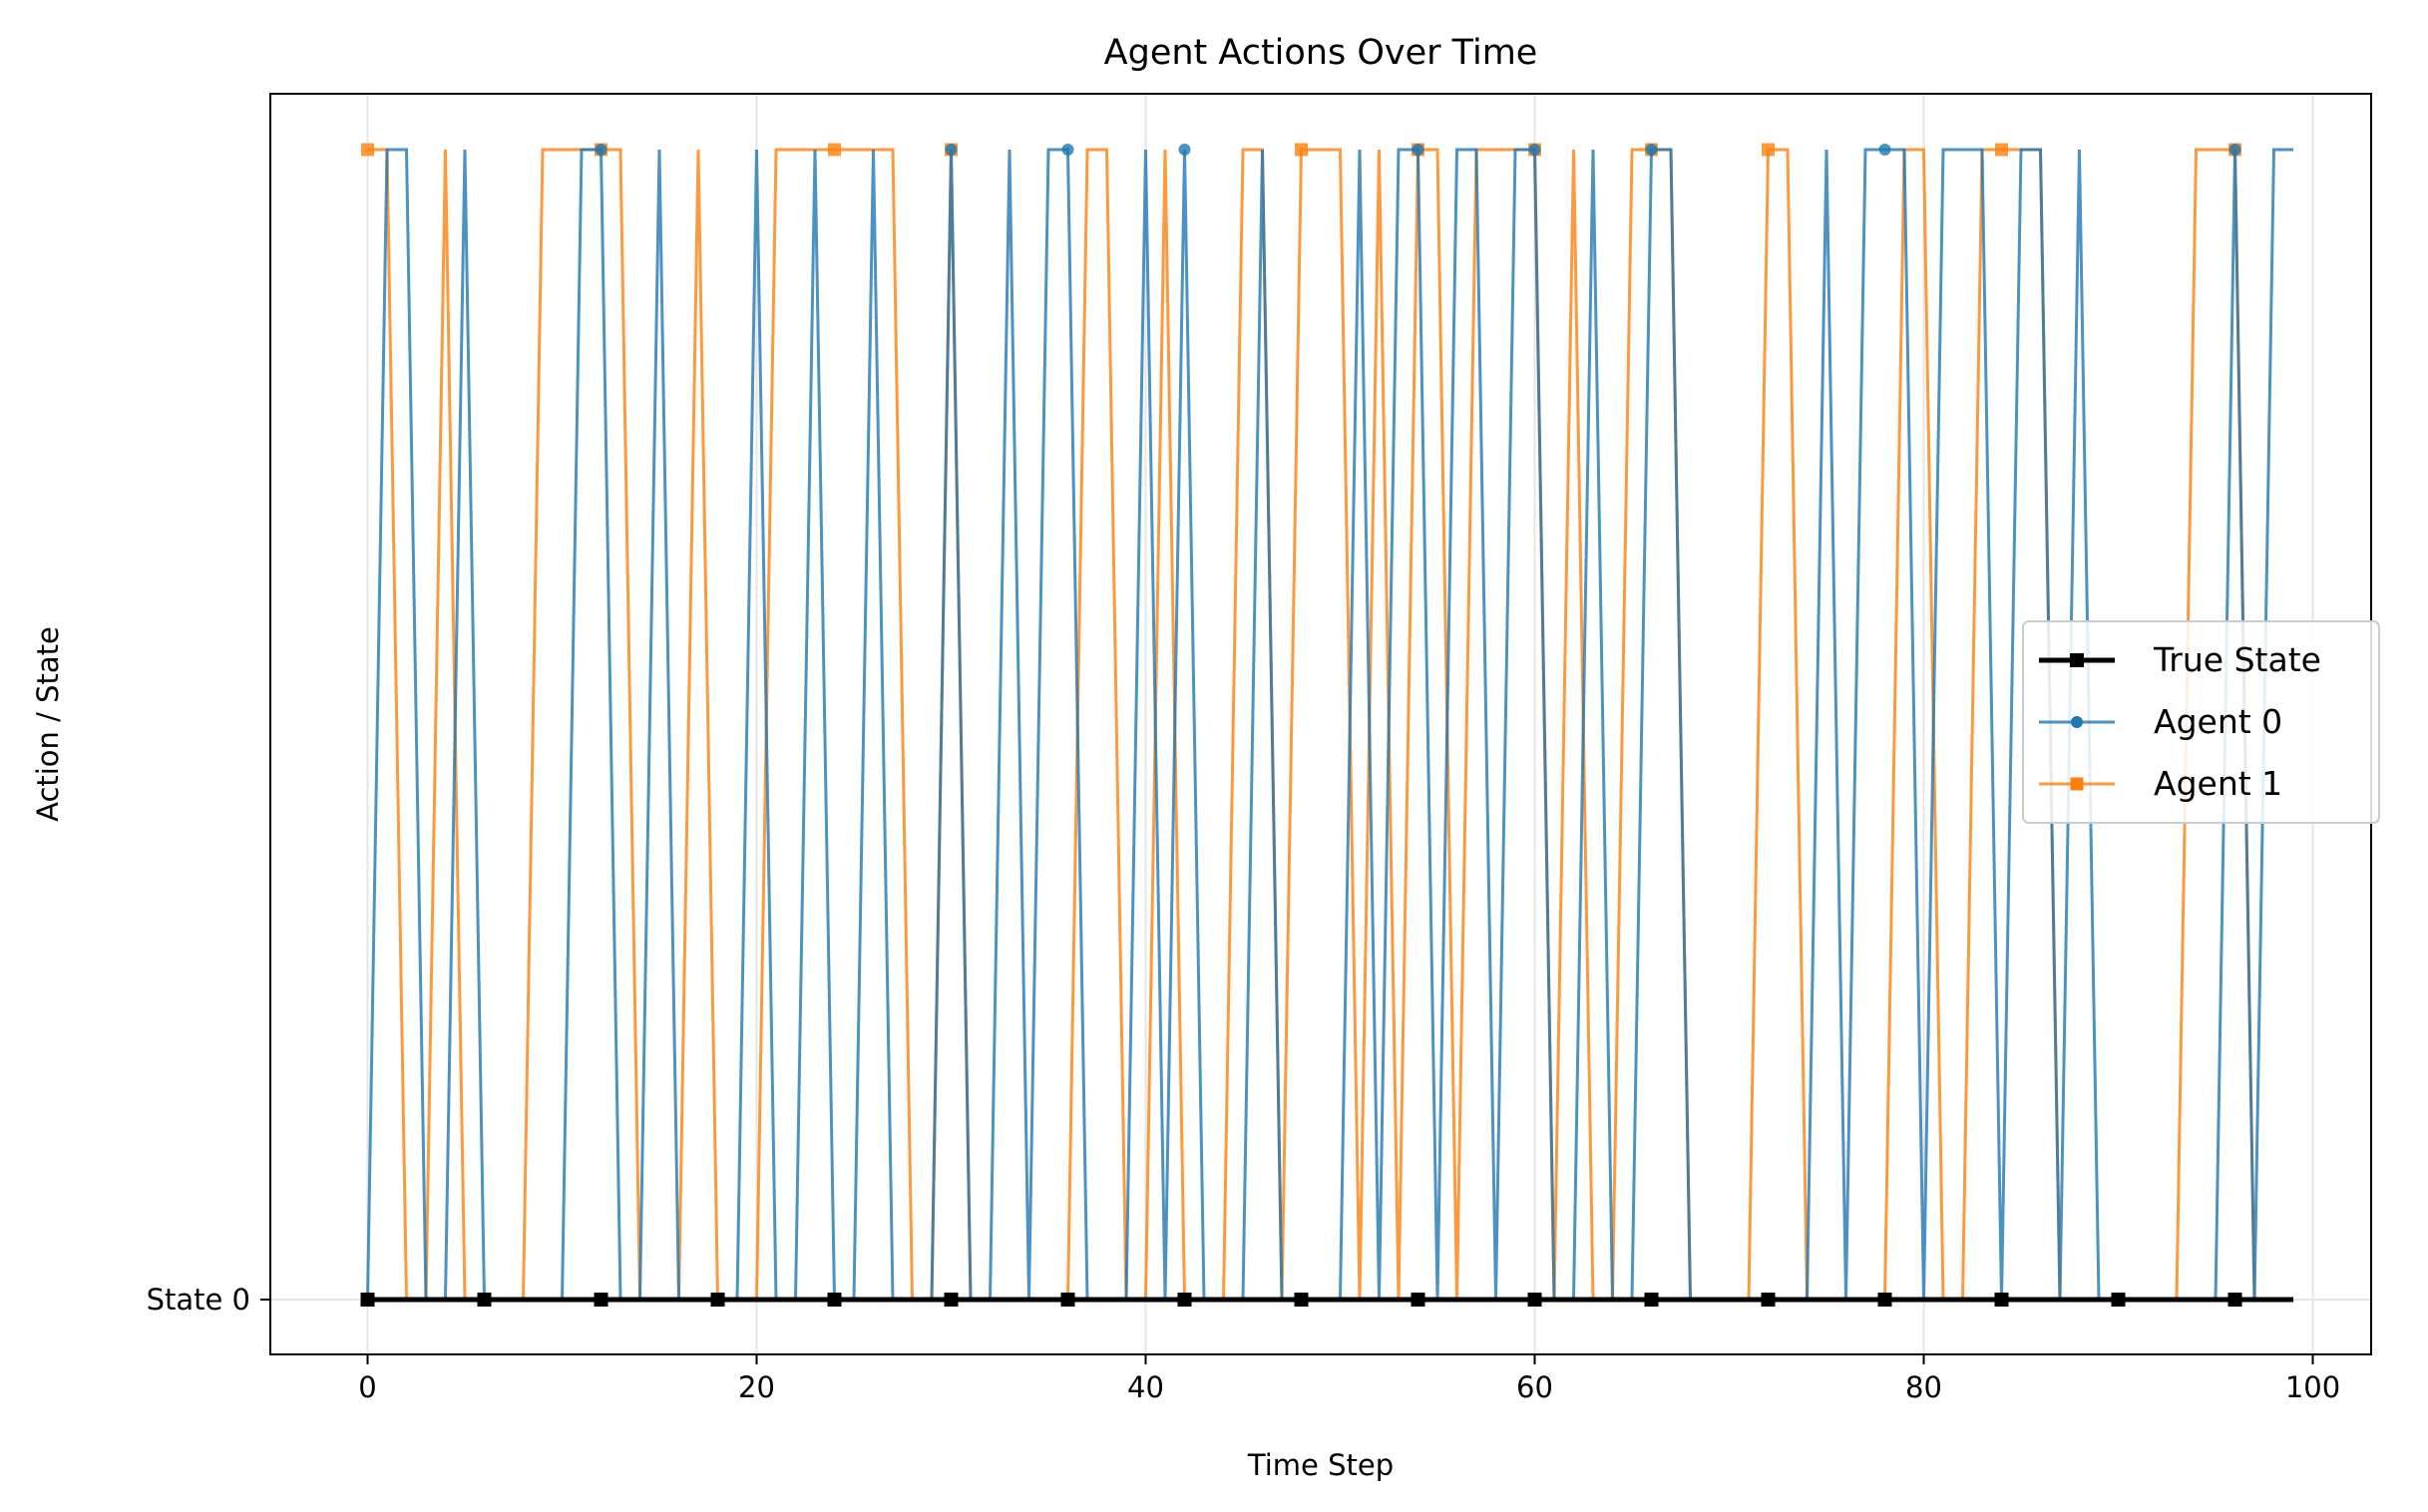 The image size is (2428, 1512). I want to click on x-tick-label: 60, so click(1535, 1387).